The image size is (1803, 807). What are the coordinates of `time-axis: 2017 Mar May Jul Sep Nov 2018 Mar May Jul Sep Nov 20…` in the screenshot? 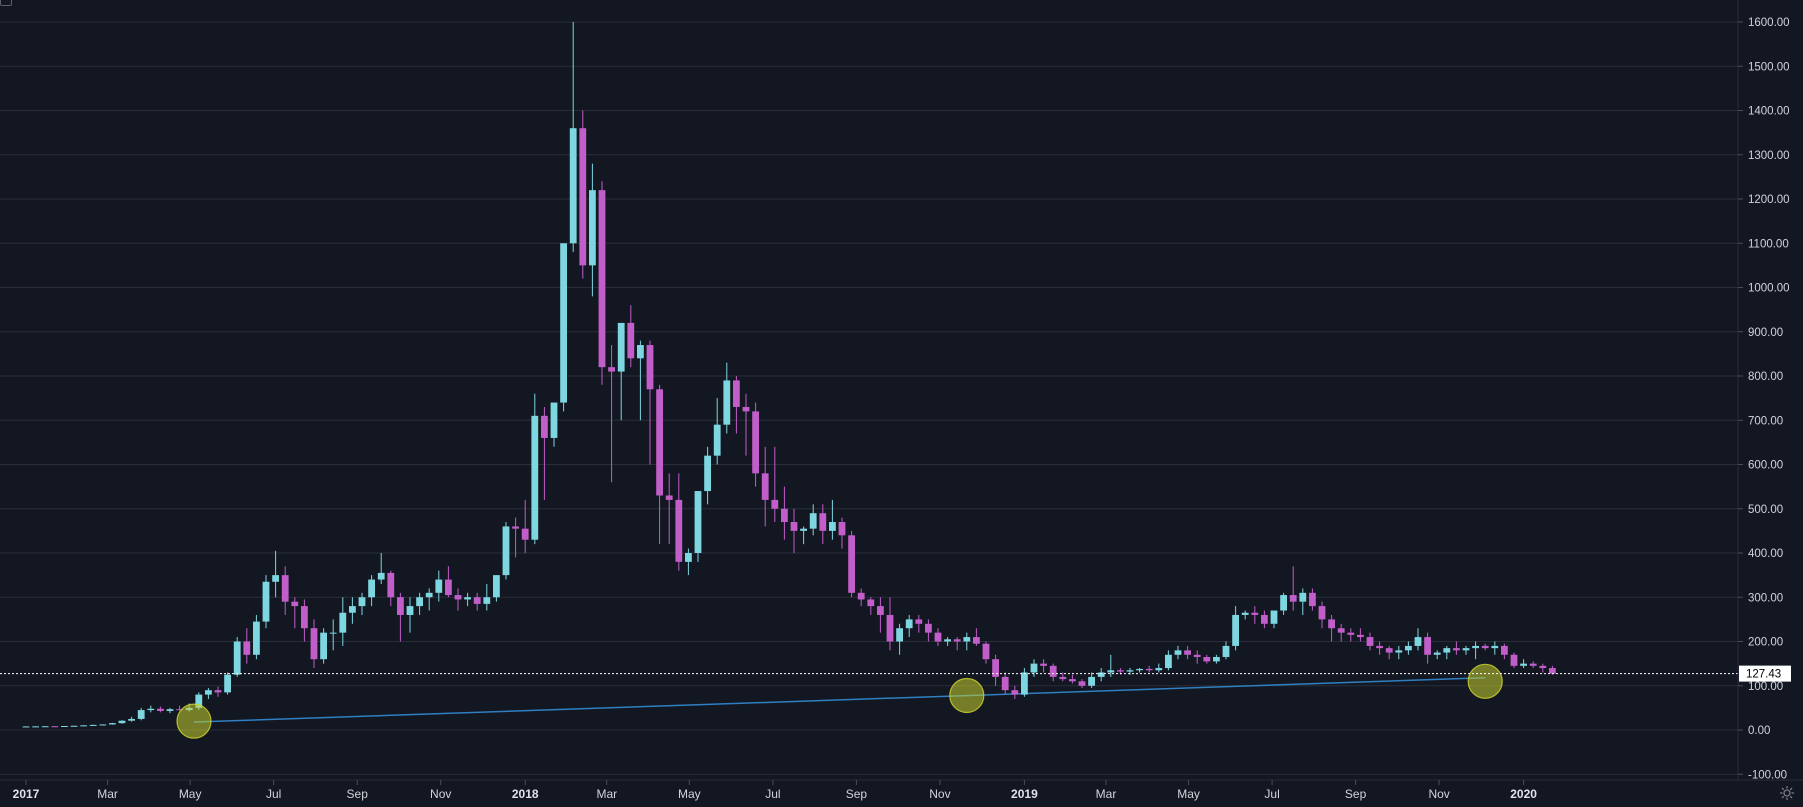 It's located at (775, 790).